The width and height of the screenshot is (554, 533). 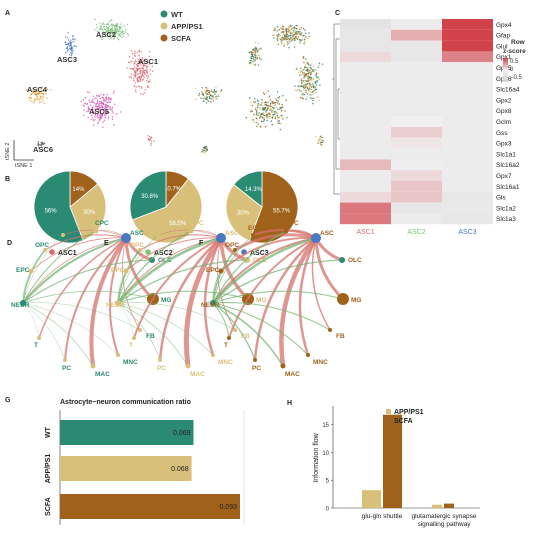 I want to click on network-node-asc, so click(x=221, y=238).